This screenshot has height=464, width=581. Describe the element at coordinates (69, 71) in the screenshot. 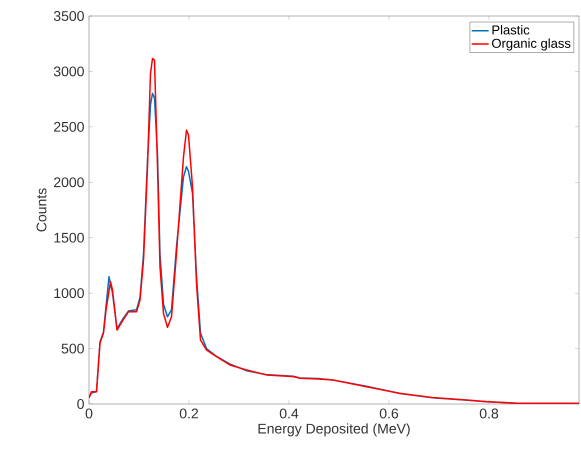

I see `y-tick-label: 3000` at that location.